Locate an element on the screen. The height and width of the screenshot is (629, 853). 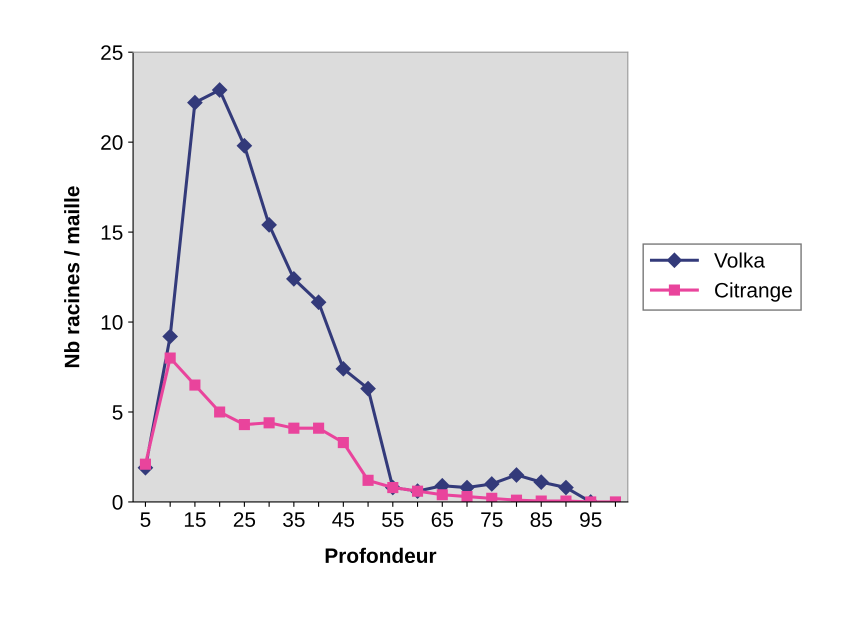
y-axis-title: Nb racines / maille is located at coordinates (72, 277).